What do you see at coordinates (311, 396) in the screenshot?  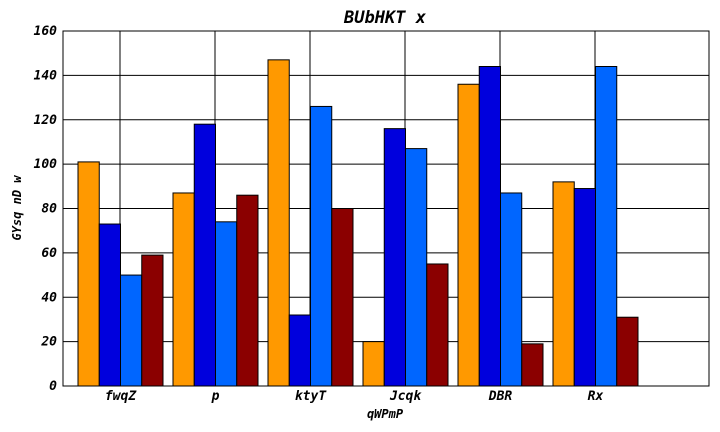 I see `x-tick-label: ktyT` at bounding box center [311, 396].